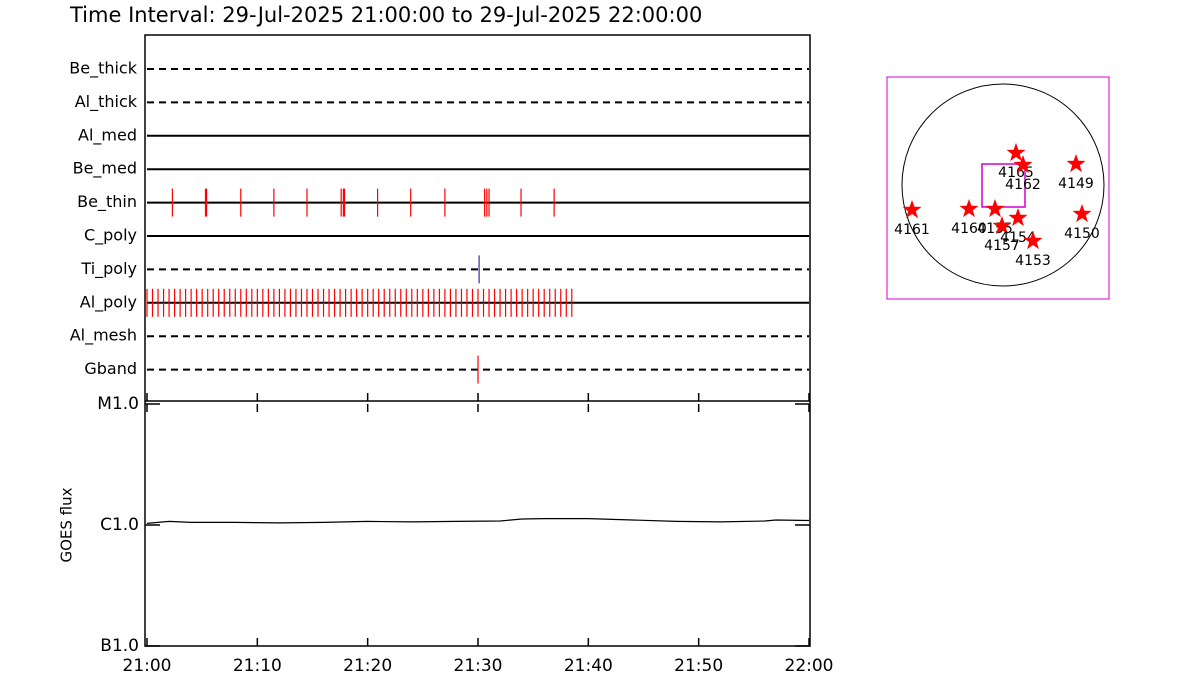  I want to click on map-frame, so click(998, 188).